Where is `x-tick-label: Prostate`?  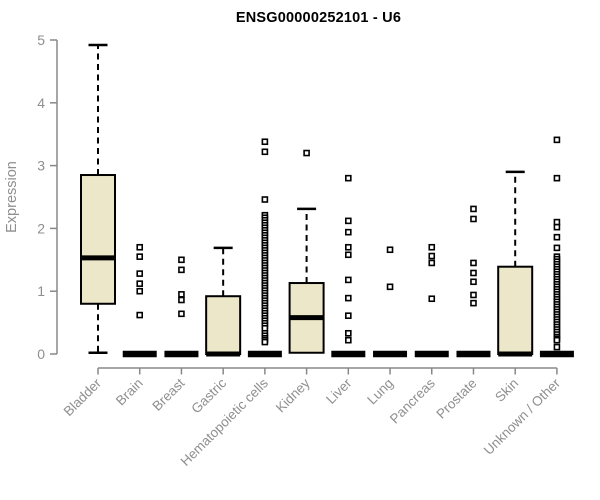
x-tick-label: Prostate is located at coordinates (456, 399).